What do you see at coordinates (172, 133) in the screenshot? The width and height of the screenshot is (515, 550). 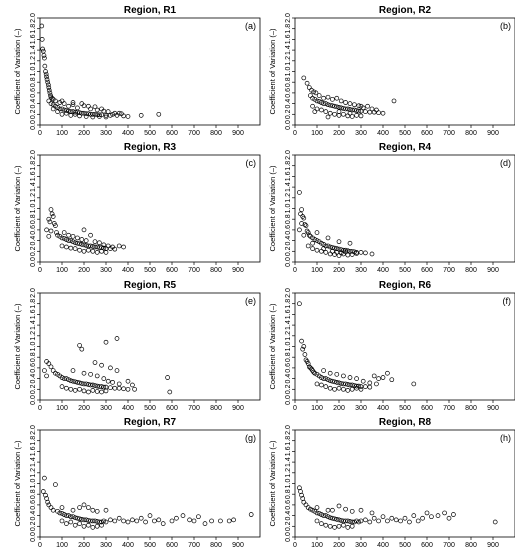 I see `x-tick-label: 600` at bounding box center [172, 133].